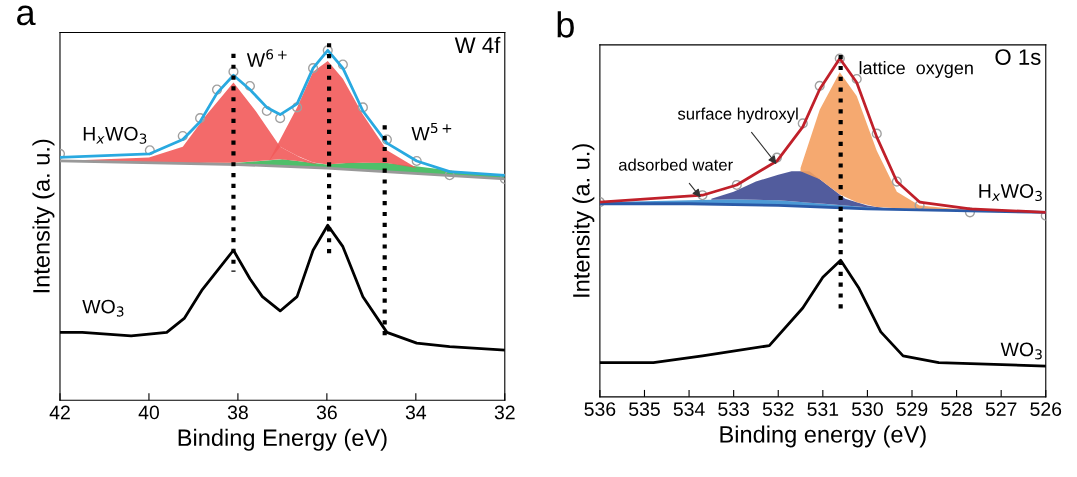 This screenshot has height=477, width=1077. What do you see at coordinates (565, 24) in the screenshot?
I see `chart-title: b` at bounding box center [565, 24].